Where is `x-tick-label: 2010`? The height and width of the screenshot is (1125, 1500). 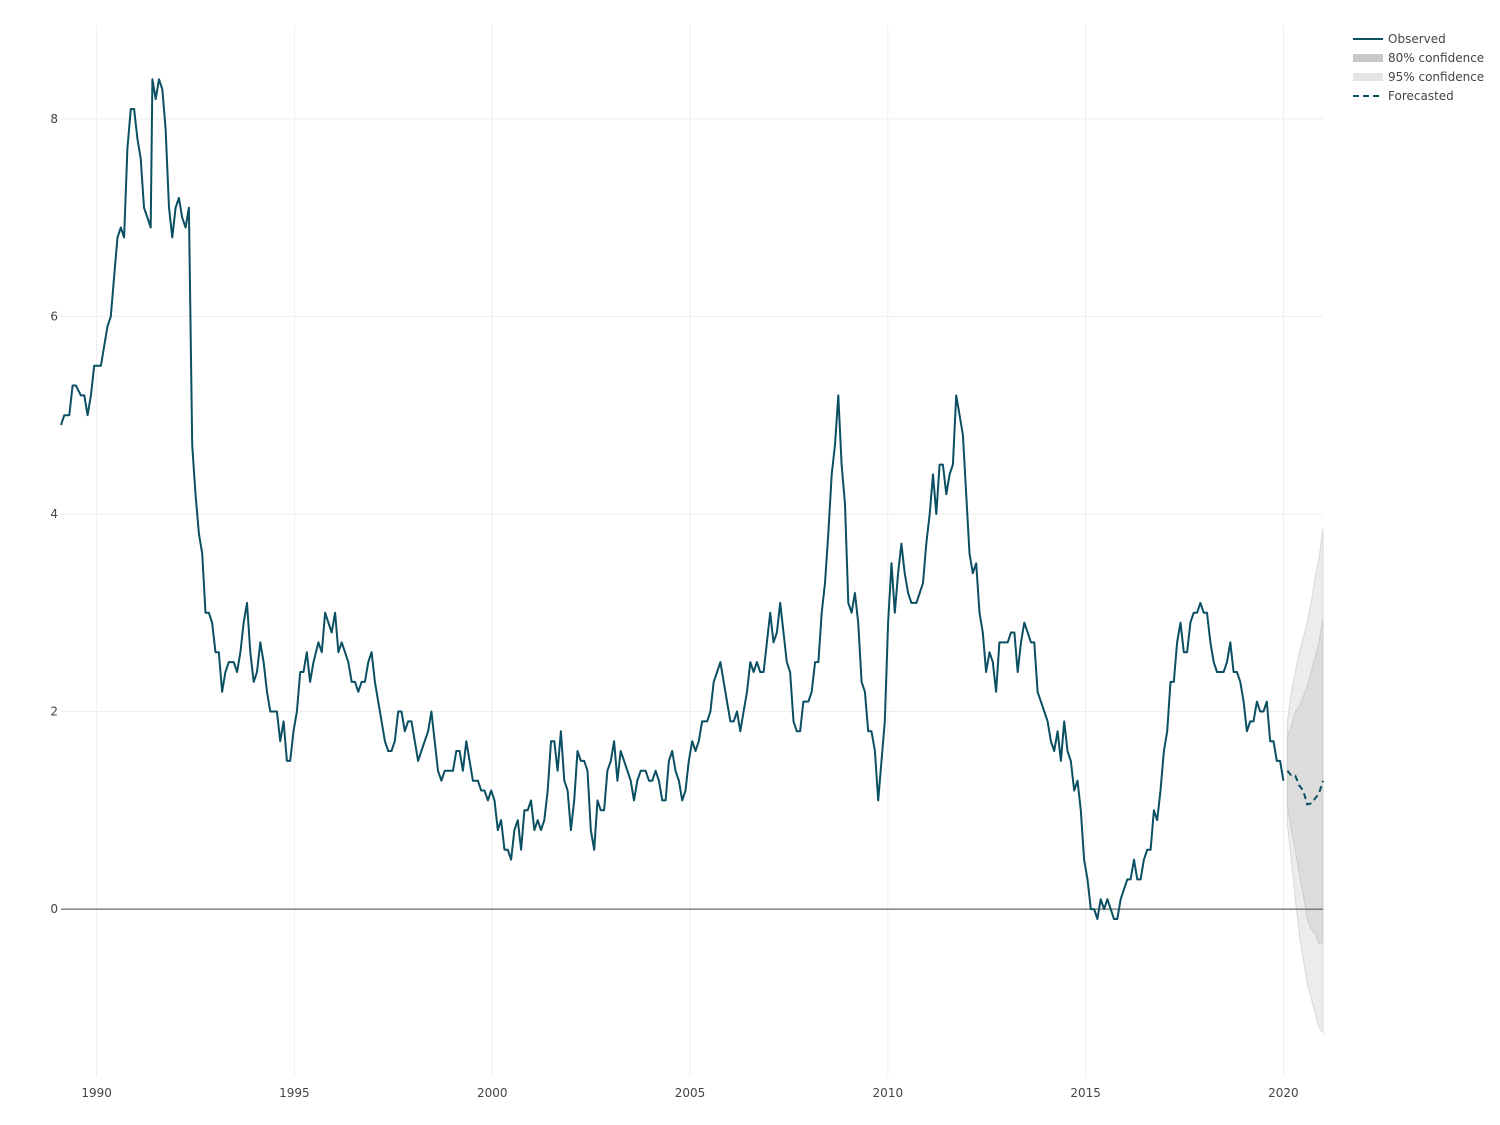 x-tick-label: 2010 is located at coordinates (888, 1093).